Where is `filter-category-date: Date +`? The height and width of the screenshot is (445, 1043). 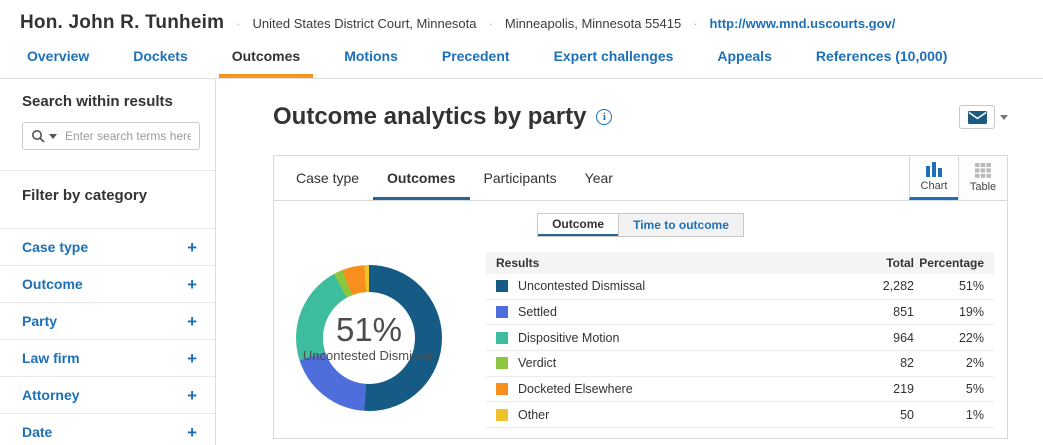 filter-category-date: Date + is located at coordinates (107, 429).